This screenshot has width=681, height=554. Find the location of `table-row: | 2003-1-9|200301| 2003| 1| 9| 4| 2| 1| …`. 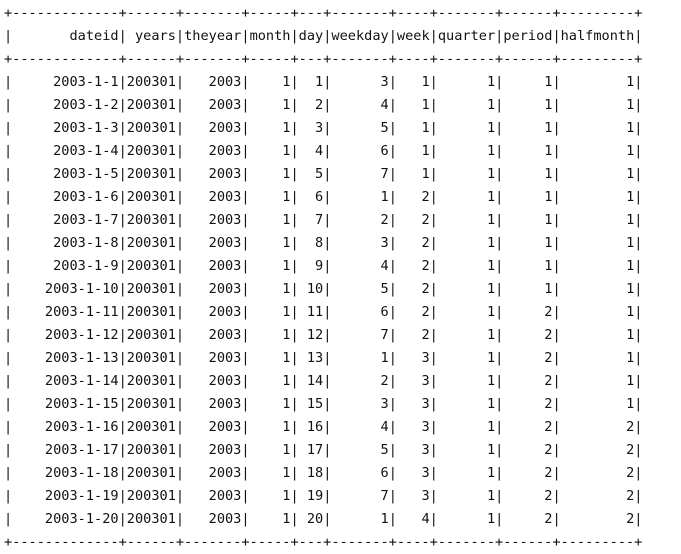

table-row: | 2003-1-9|200301| 2003| 1| 9| 4| 2| 1| … is located at coordinates (323, 266).